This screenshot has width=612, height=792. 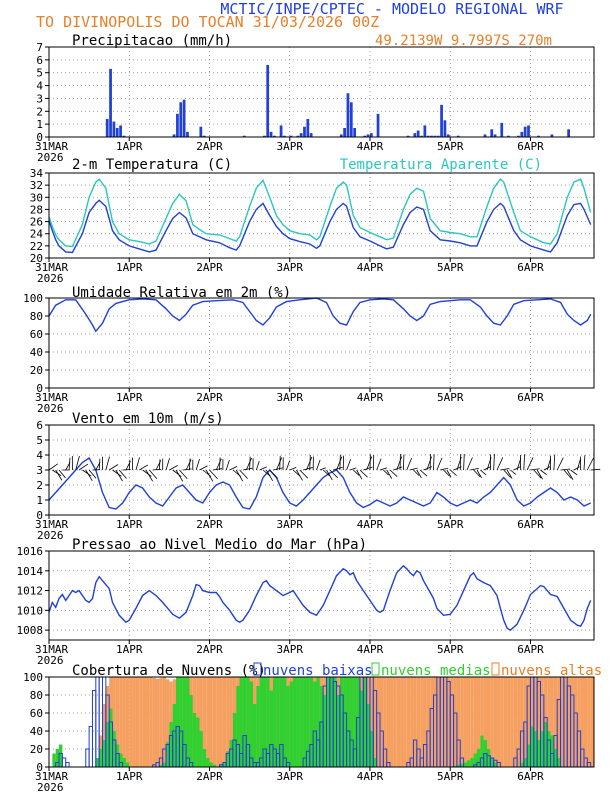 What do you see at coordinates (129, 524) in the screenshot?
I see `wind-xtick-label: 1APR` at bounding box center [129, 524].